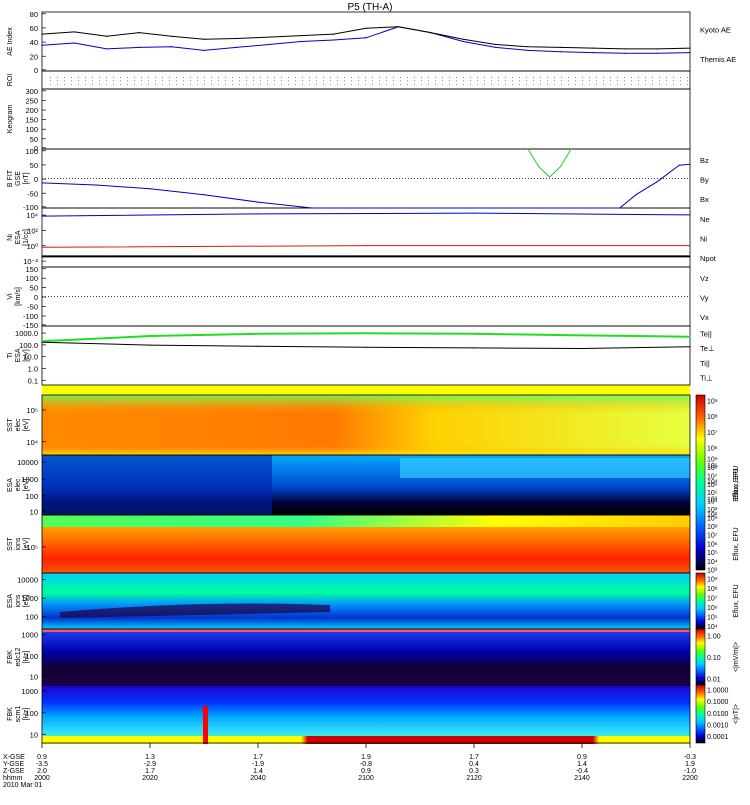  Describe the element at coordinates (18, 484) in the screenshot. I see `ylabel-esa-e: elec` at that location.